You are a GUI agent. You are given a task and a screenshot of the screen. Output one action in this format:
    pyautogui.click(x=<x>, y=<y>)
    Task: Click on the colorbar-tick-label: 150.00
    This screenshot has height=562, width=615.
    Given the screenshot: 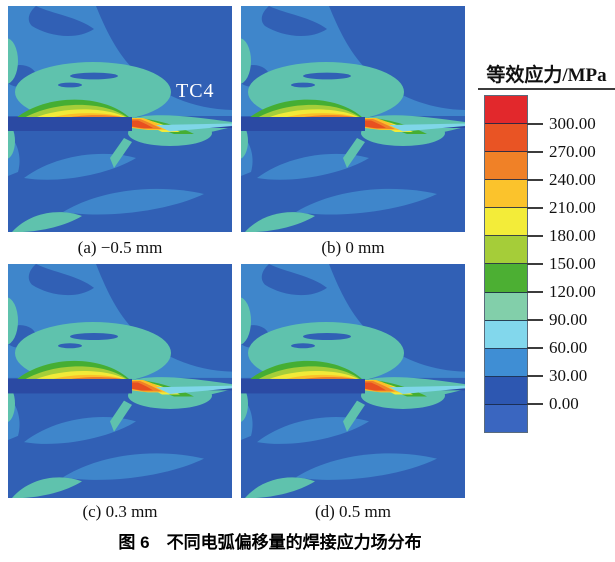 What is the action you would take?
    pyautogui.click(x=572, y=263)
    